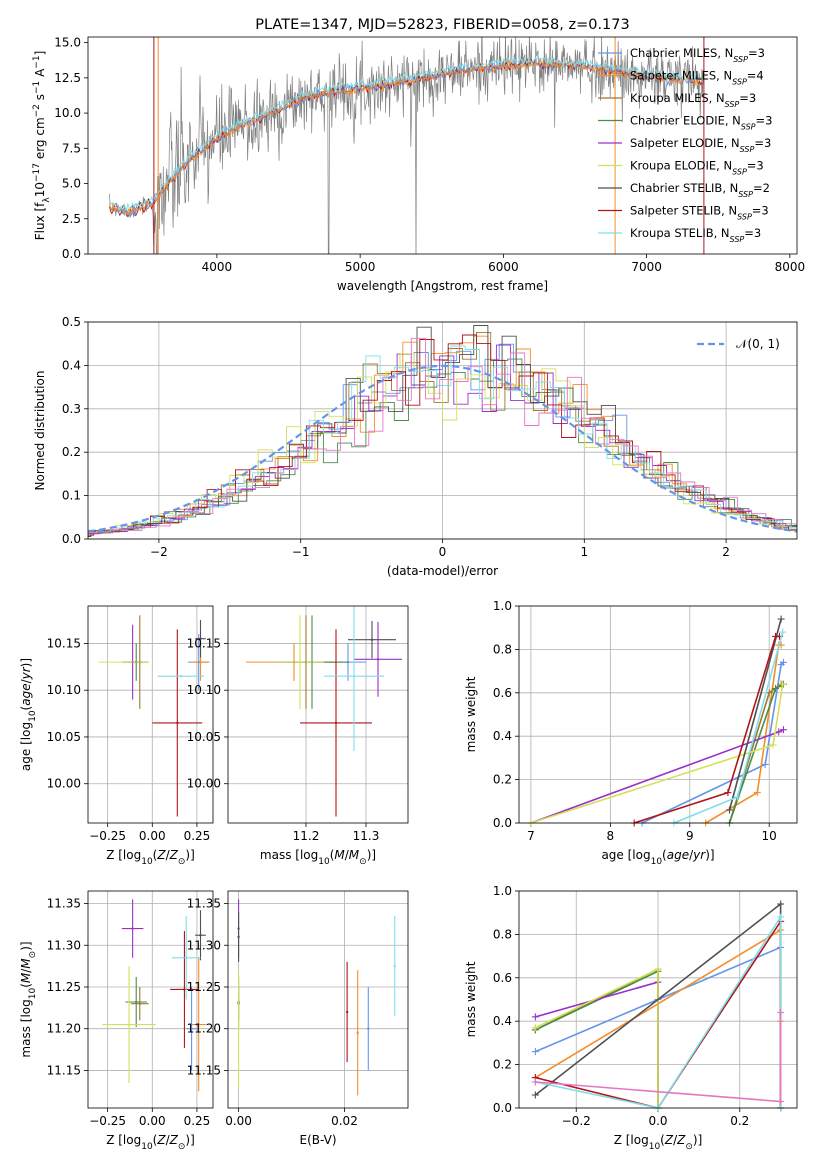 This screenshot has height=1170, width=819. Describe the element at coordinates (406, 137) in the screenshot. I see `model-spectrum-line` at that location.